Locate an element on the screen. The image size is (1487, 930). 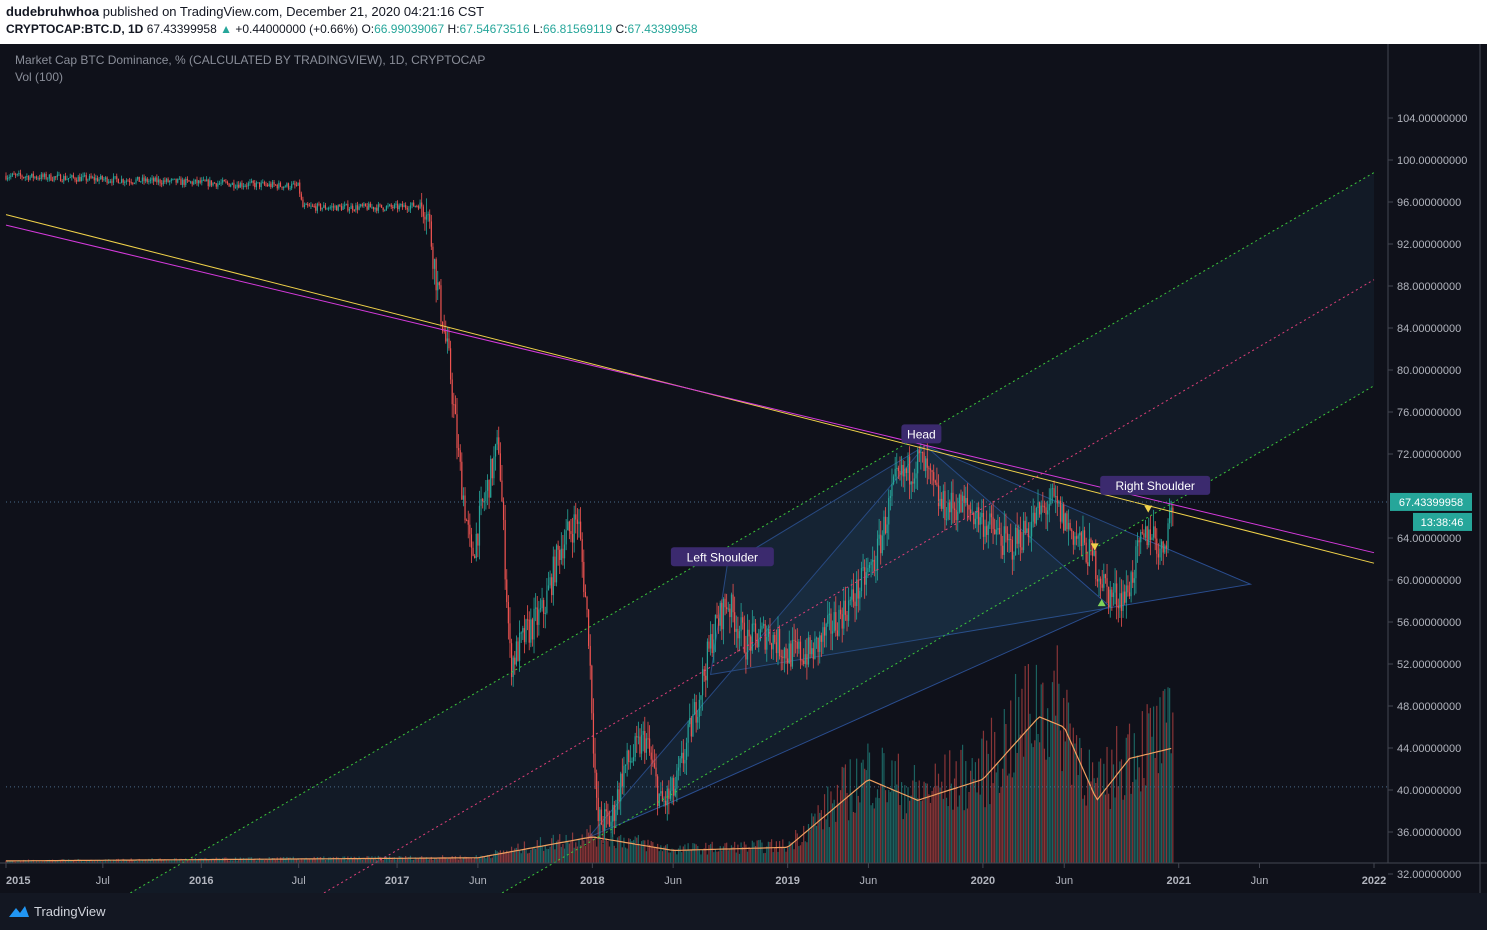
footer-brand: TradingView is located at coordinates (70, 911).